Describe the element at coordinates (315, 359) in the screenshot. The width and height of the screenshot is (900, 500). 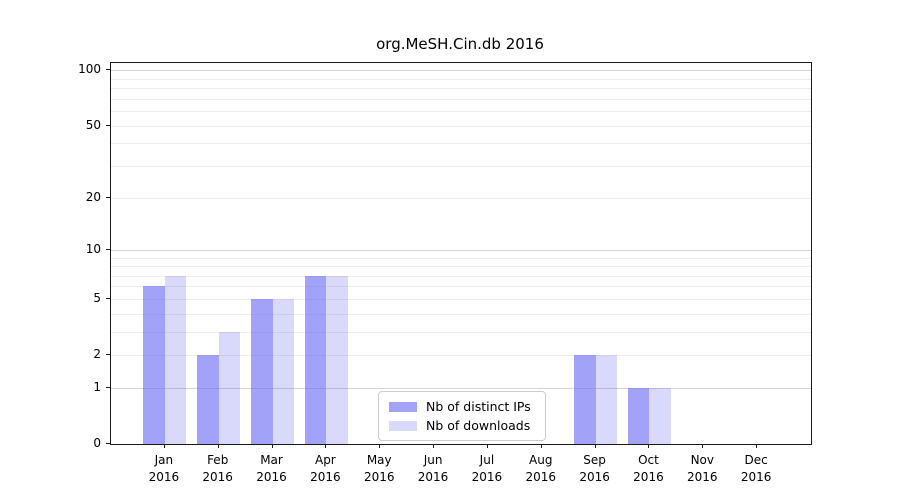
I see `bar-apr-distinct-ips` at that location.